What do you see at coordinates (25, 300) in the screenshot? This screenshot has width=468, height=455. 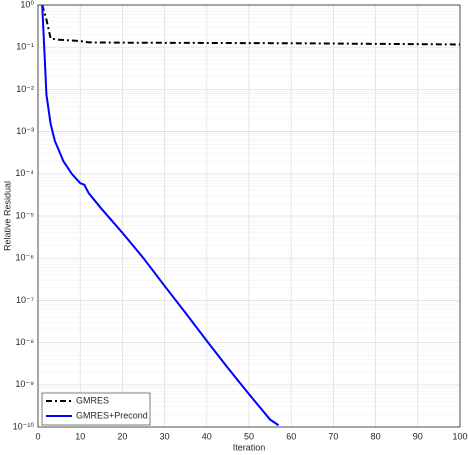 I see `y-tick-label: 10⁻⁷` at bounding box center [25, 300].